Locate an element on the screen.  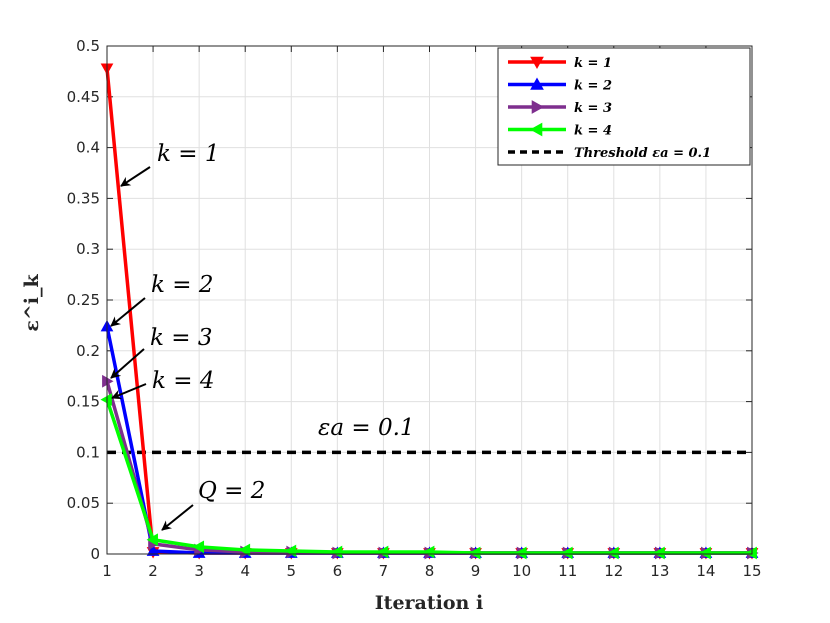
legend-items: k = 1 k = 2 k = 3 k = 4 Threshold εa = 0.1 is located at coordinates (609, 108).